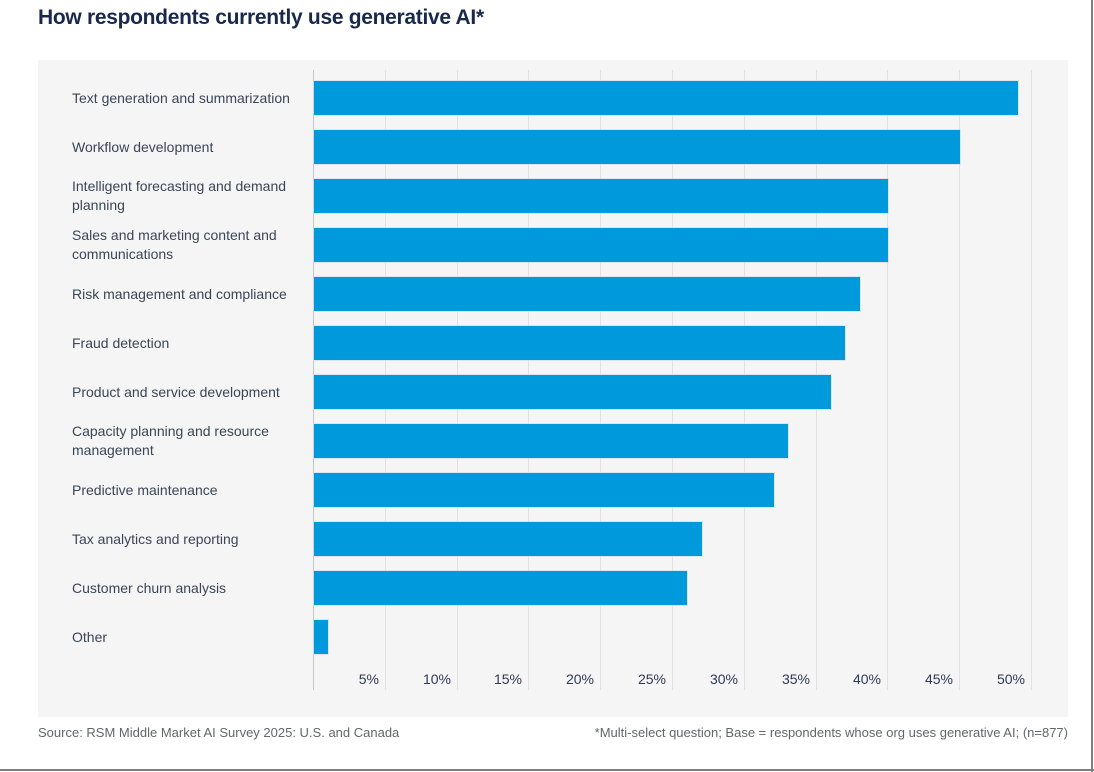 The image size is (1094, 772). I want to click on x-tick-label: 25%, so click(651, 679).